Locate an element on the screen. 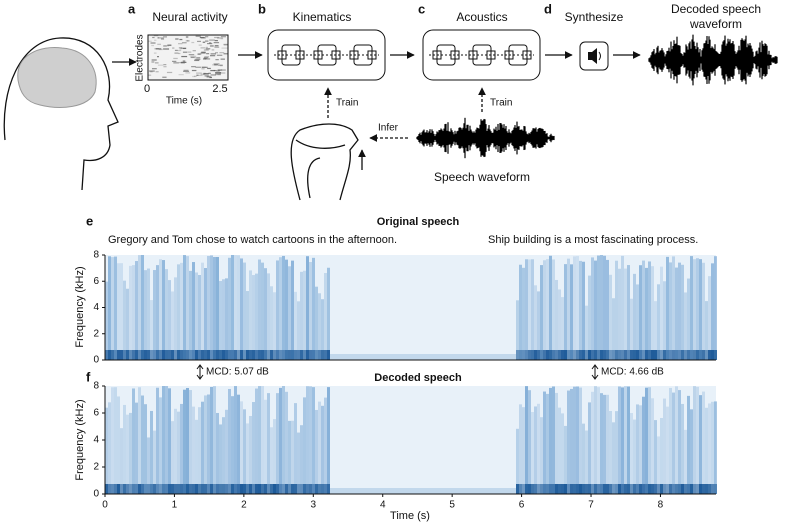 The width and height of the screenshot is (790, 522). panel-title: Kinematics is located at coordinates (322, 17).